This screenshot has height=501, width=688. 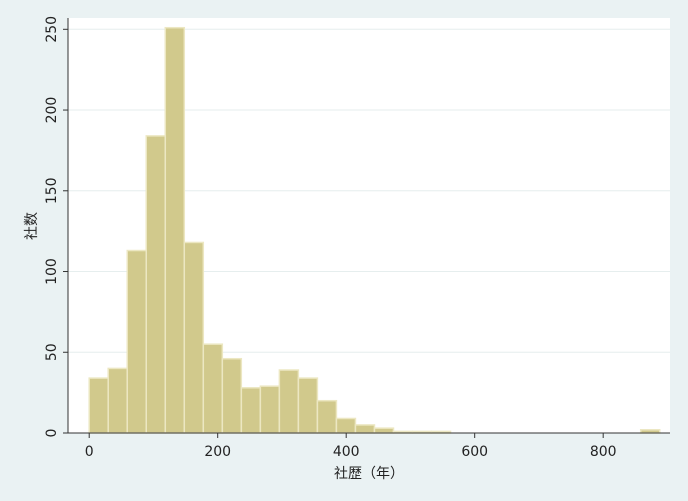 What do you see at coordinates (89, 452) in the screenshot?
I see `x-tick-label: 0` at bounding box center [89, 452].